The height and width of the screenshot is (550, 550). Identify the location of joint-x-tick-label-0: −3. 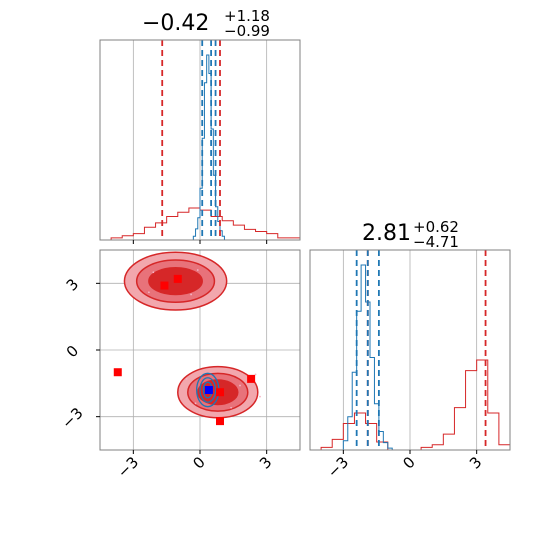
(128, 467).